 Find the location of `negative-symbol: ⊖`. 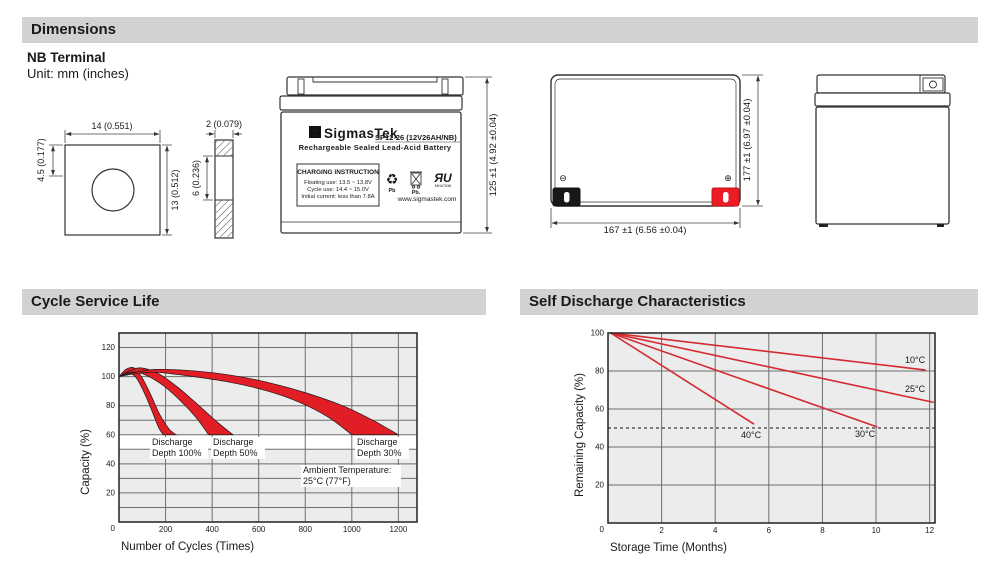

negative-symbol: ⊖ is located at coordinates (563, 179).